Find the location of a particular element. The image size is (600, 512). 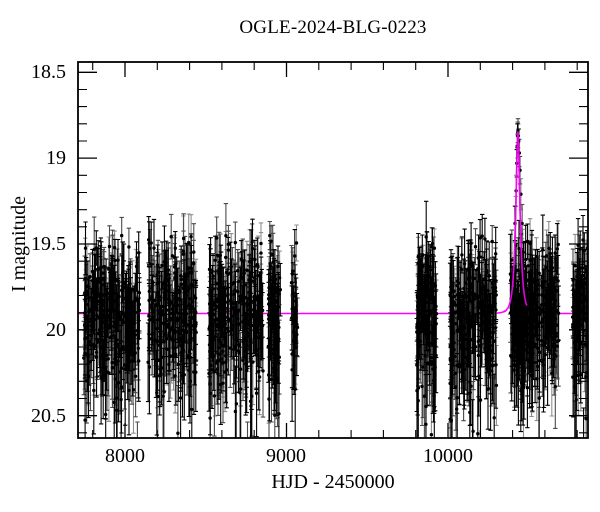

y-tick-label-19: 19 is located at coordinates (56, 158).